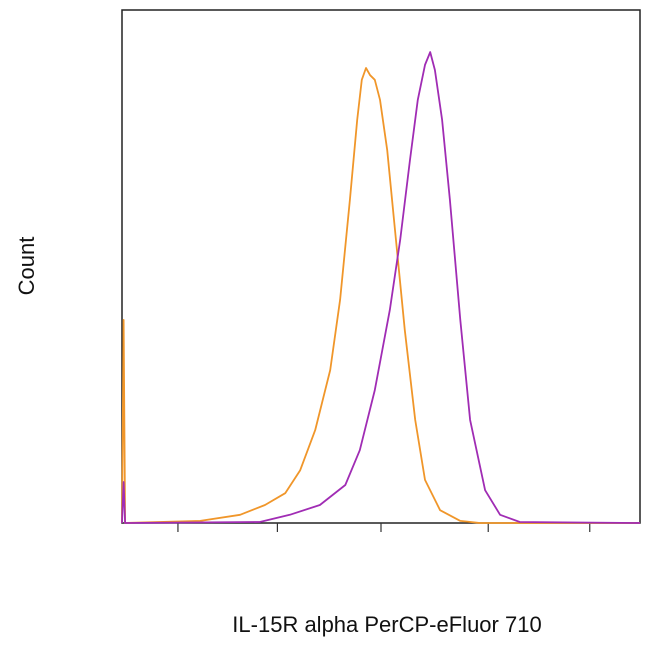  I want to click on y-axis-label: Count, so click(26, 266).